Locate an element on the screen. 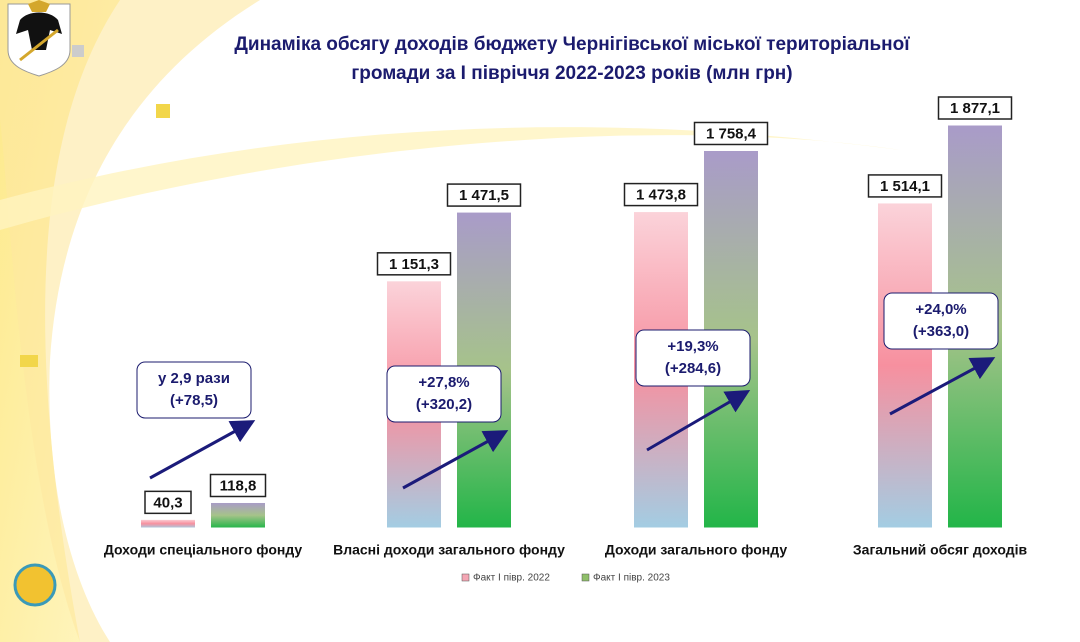 This screenshot has width=1080, height=642. value-label: 1 514,1 is located at coordinates (905, 186).